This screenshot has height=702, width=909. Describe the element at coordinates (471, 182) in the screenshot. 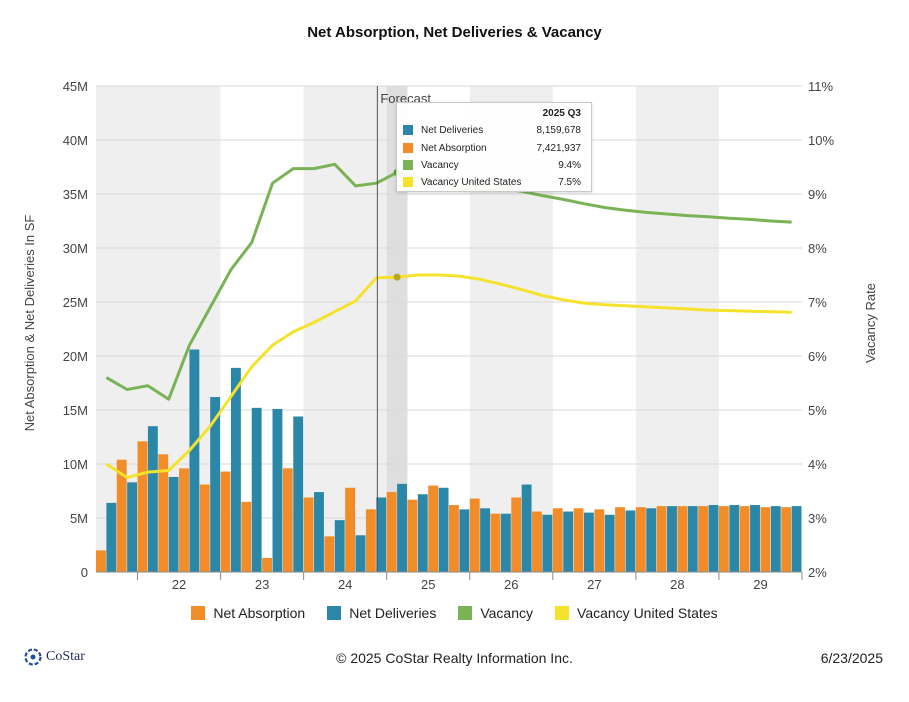

I see `tooltip-label: Vacancy United States` at that location.